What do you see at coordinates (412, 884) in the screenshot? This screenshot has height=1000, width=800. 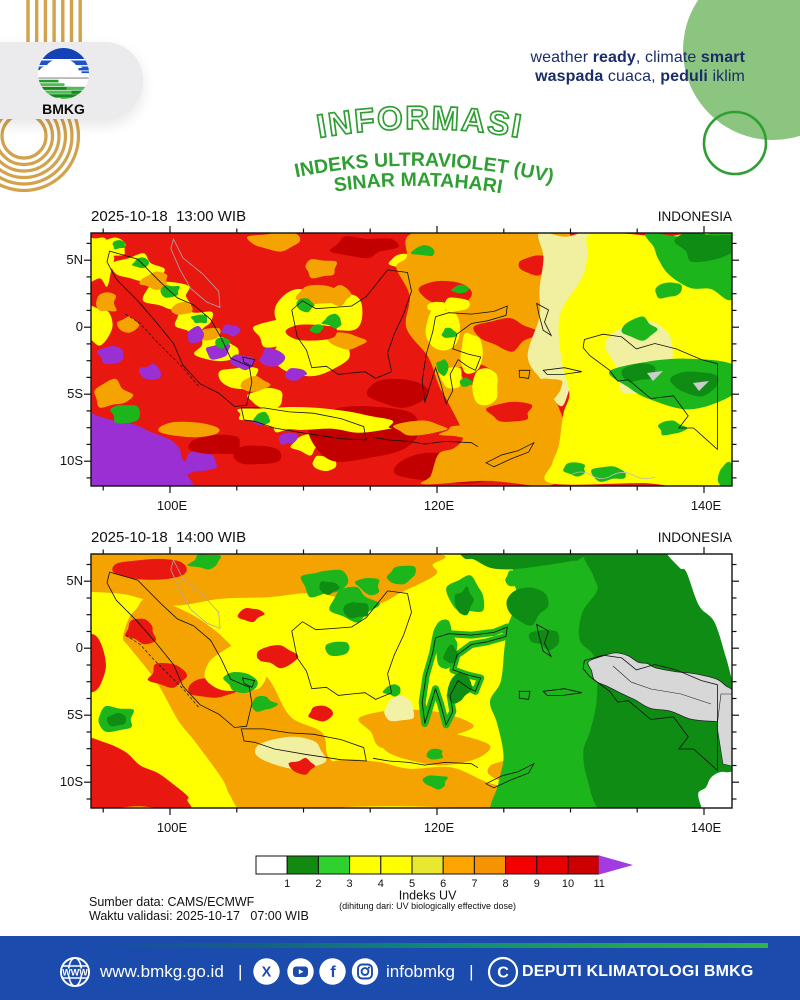 I see `svg-text: 5` at bounding box center [412, 884].